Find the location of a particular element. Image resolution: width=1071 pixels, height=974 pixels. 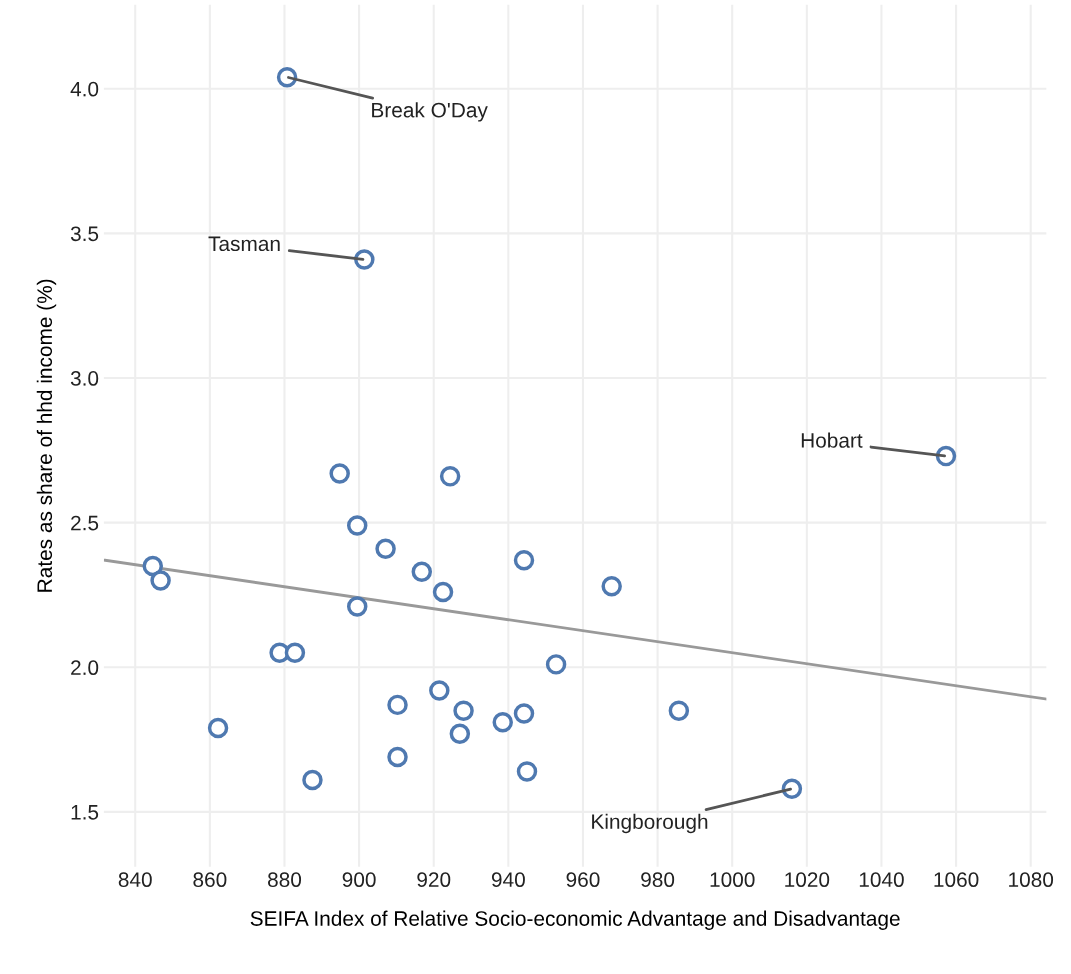

annotation: Hobart is located at coordinates (832, 440).